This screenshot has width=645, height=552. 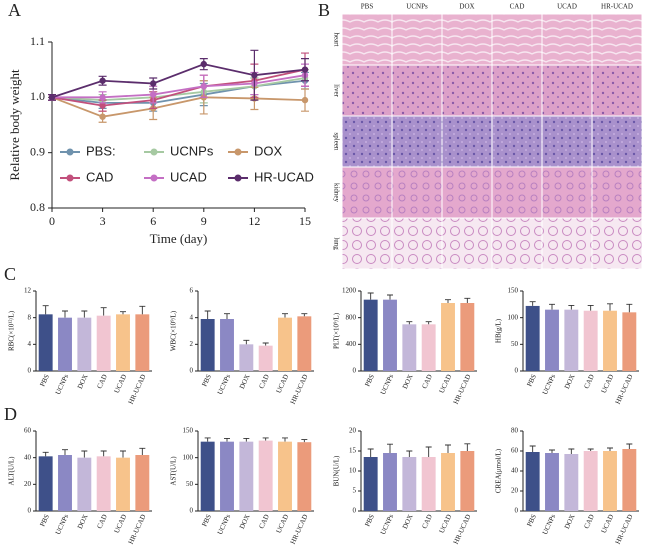 What do you see at coordinates (305, 69) in the screenshot?
I see `marker` at bounding box center [305, 69].